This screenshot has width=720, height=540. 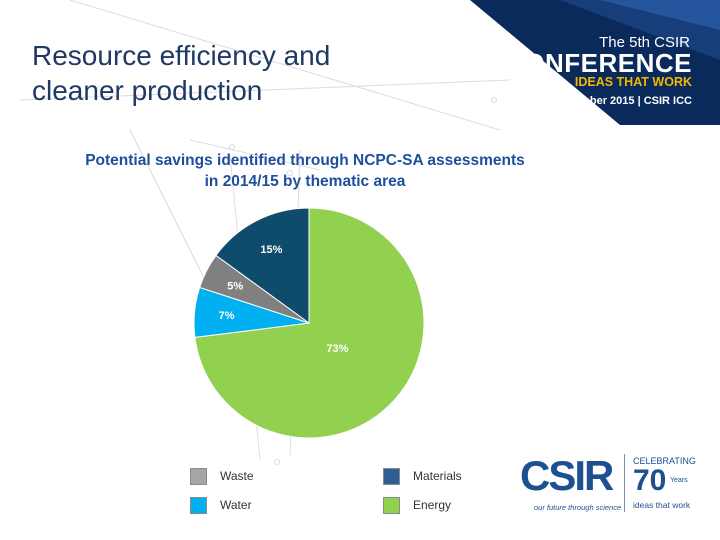 What do you see at coordinates (598, 63) in the screenshot?
I see `conference-title: CONFERENCE` at bounding box center [598, 63].